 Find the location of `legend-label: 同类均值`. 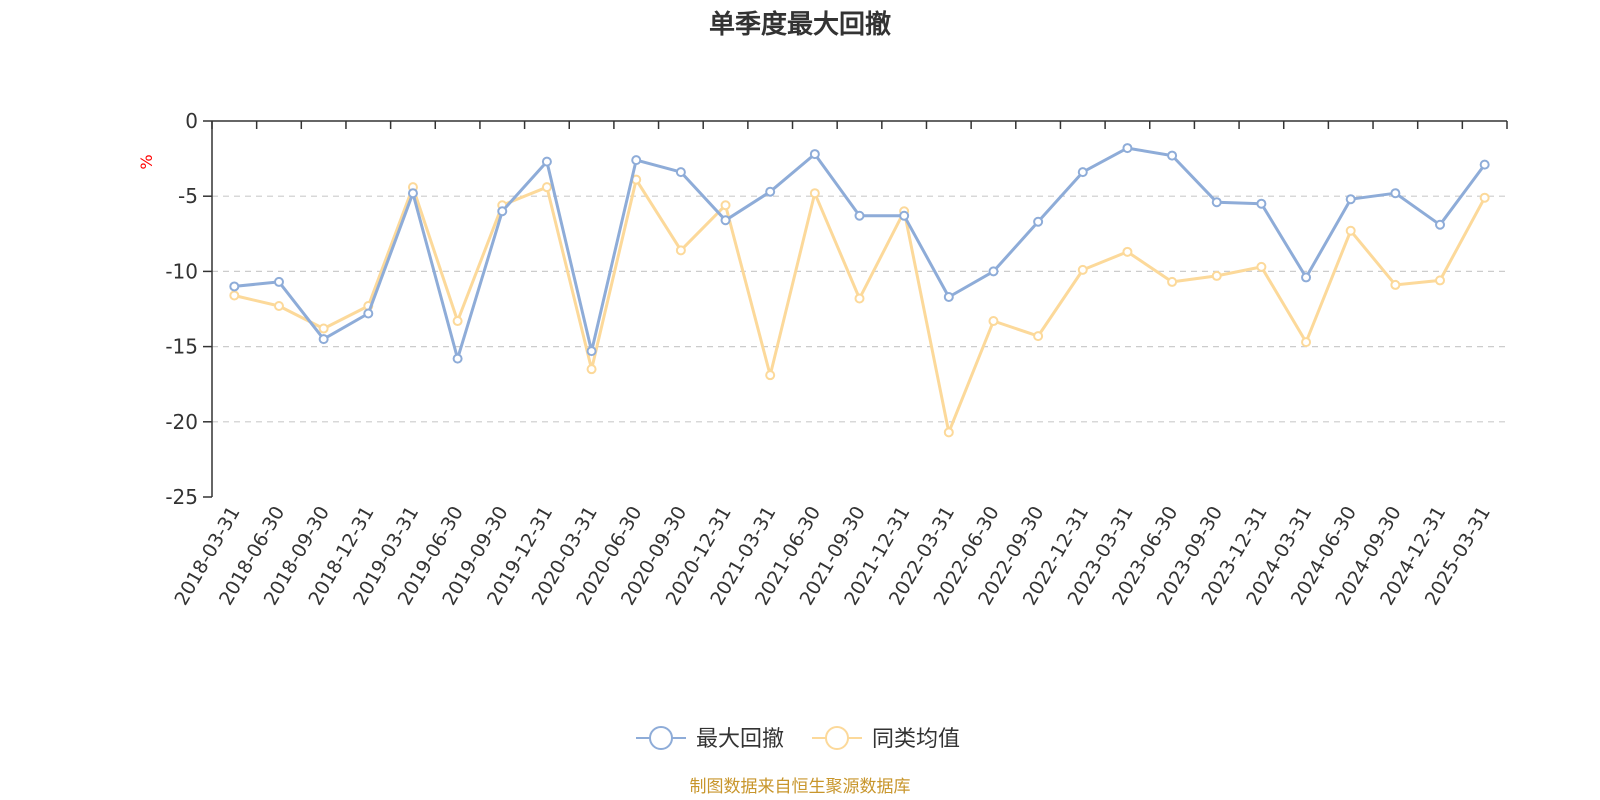

legend-label: 同类均值 is located at coordinates (916, 739).